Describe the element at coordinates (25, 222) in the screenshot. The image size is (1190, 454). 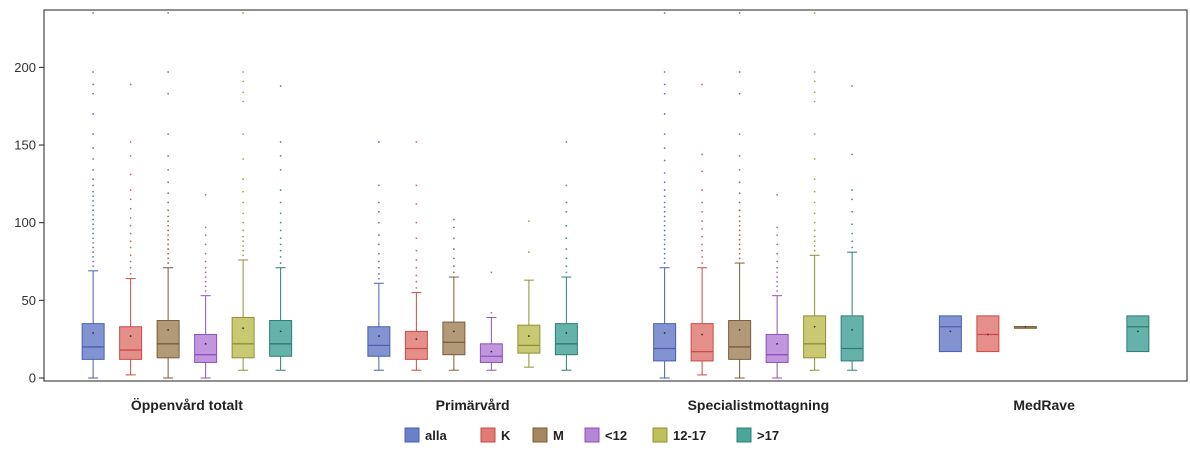
I see `y-tick-label: 100` at that location.